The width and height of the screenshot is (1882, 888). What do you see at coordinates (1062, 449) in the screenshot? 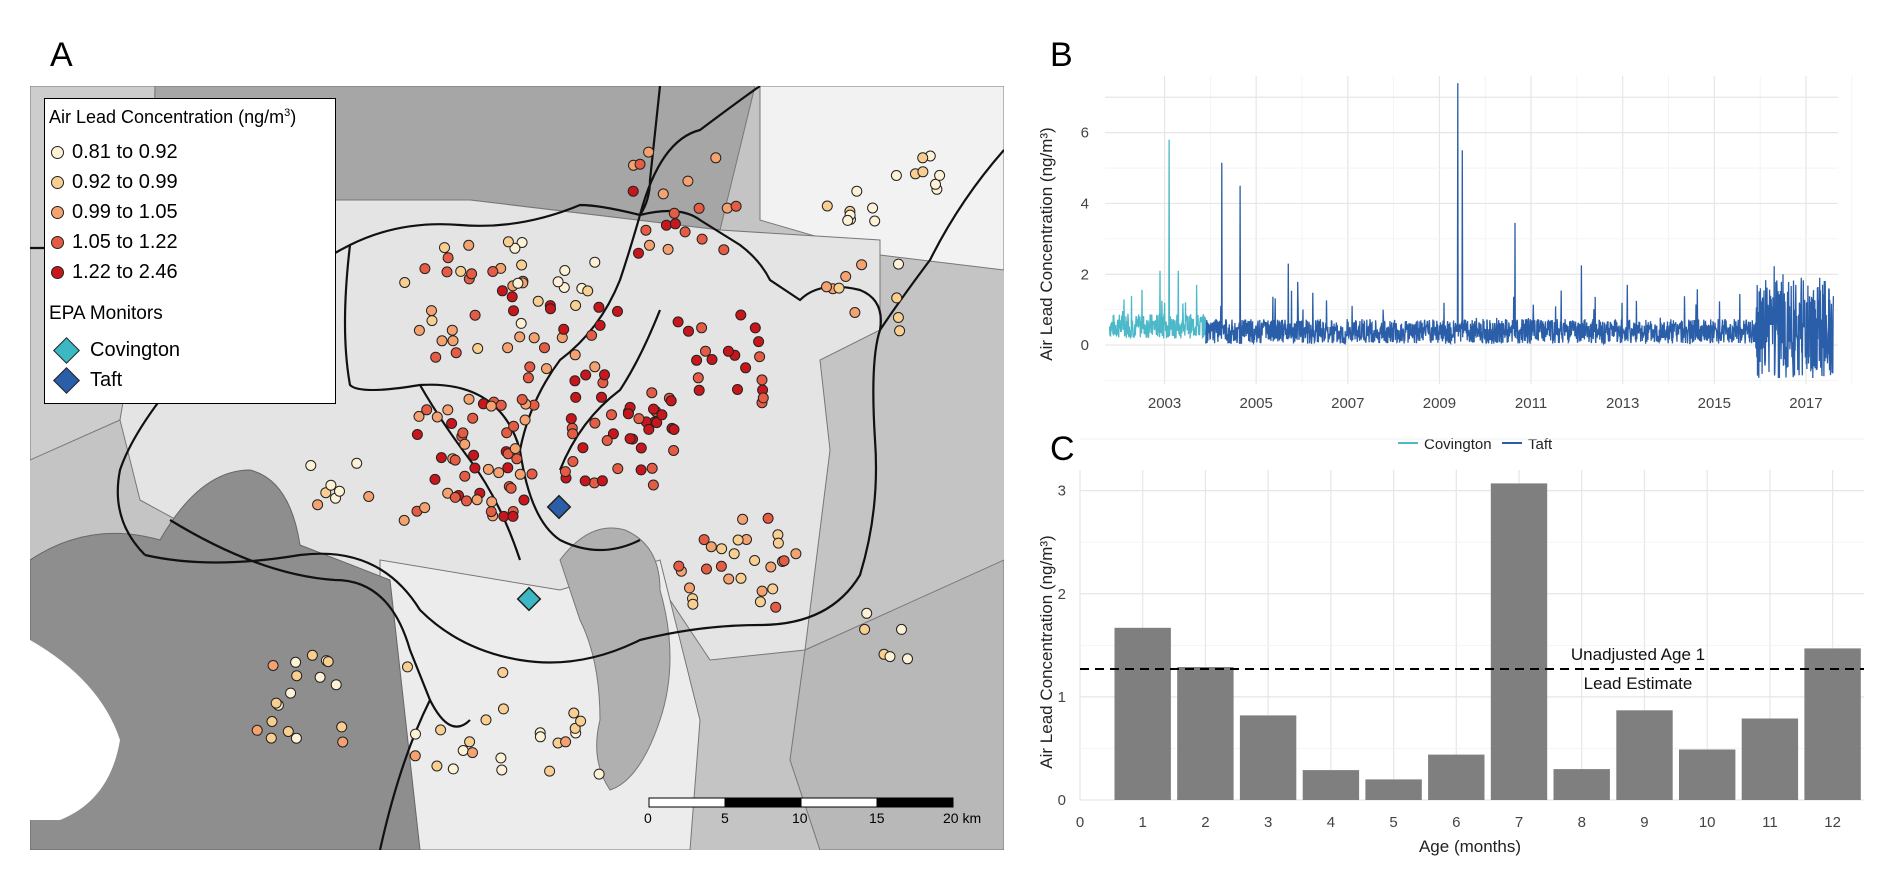
I see `panel-c-label: C` at bounding box center [1062, 449].